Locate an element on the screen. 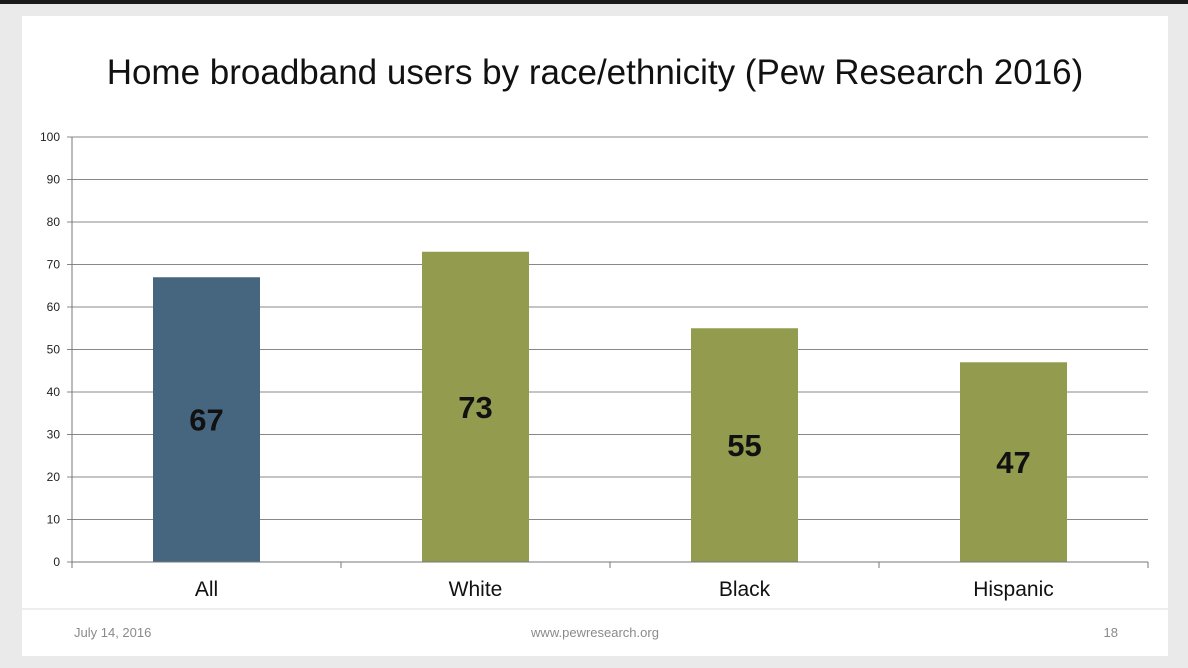 Image resolution: width=1188 pixels, height=668 pixels. footer-page-number: 18 is located at coordinates (1110, 632).